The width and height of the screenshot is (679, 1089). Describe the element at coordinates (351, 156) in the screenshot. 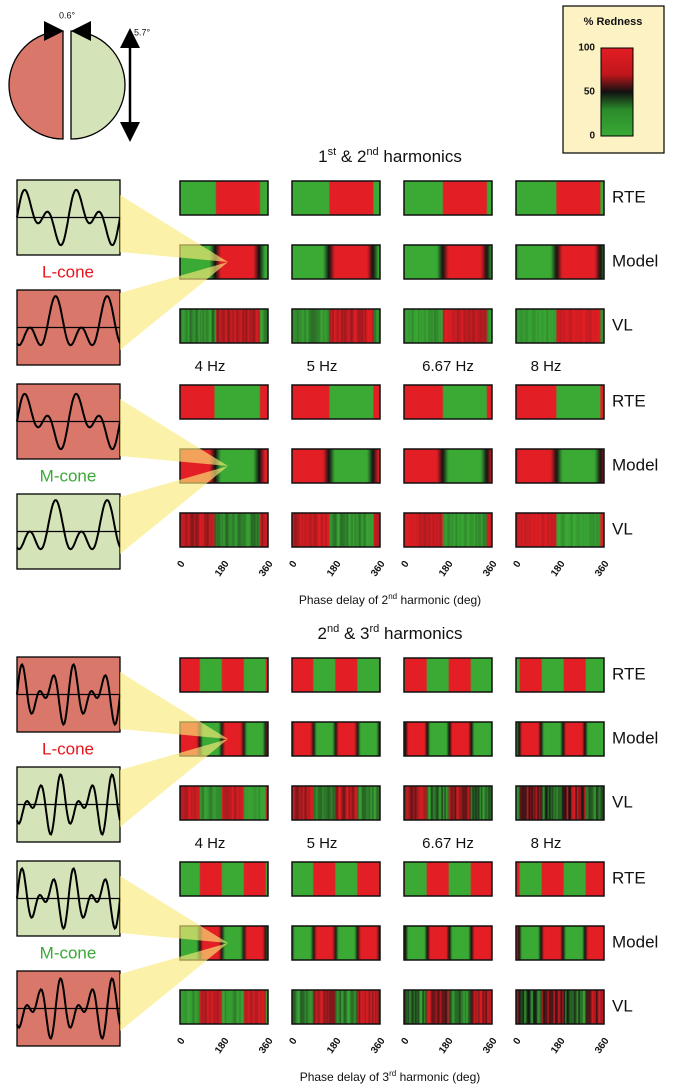

I see `text-part: & 2` at that location.